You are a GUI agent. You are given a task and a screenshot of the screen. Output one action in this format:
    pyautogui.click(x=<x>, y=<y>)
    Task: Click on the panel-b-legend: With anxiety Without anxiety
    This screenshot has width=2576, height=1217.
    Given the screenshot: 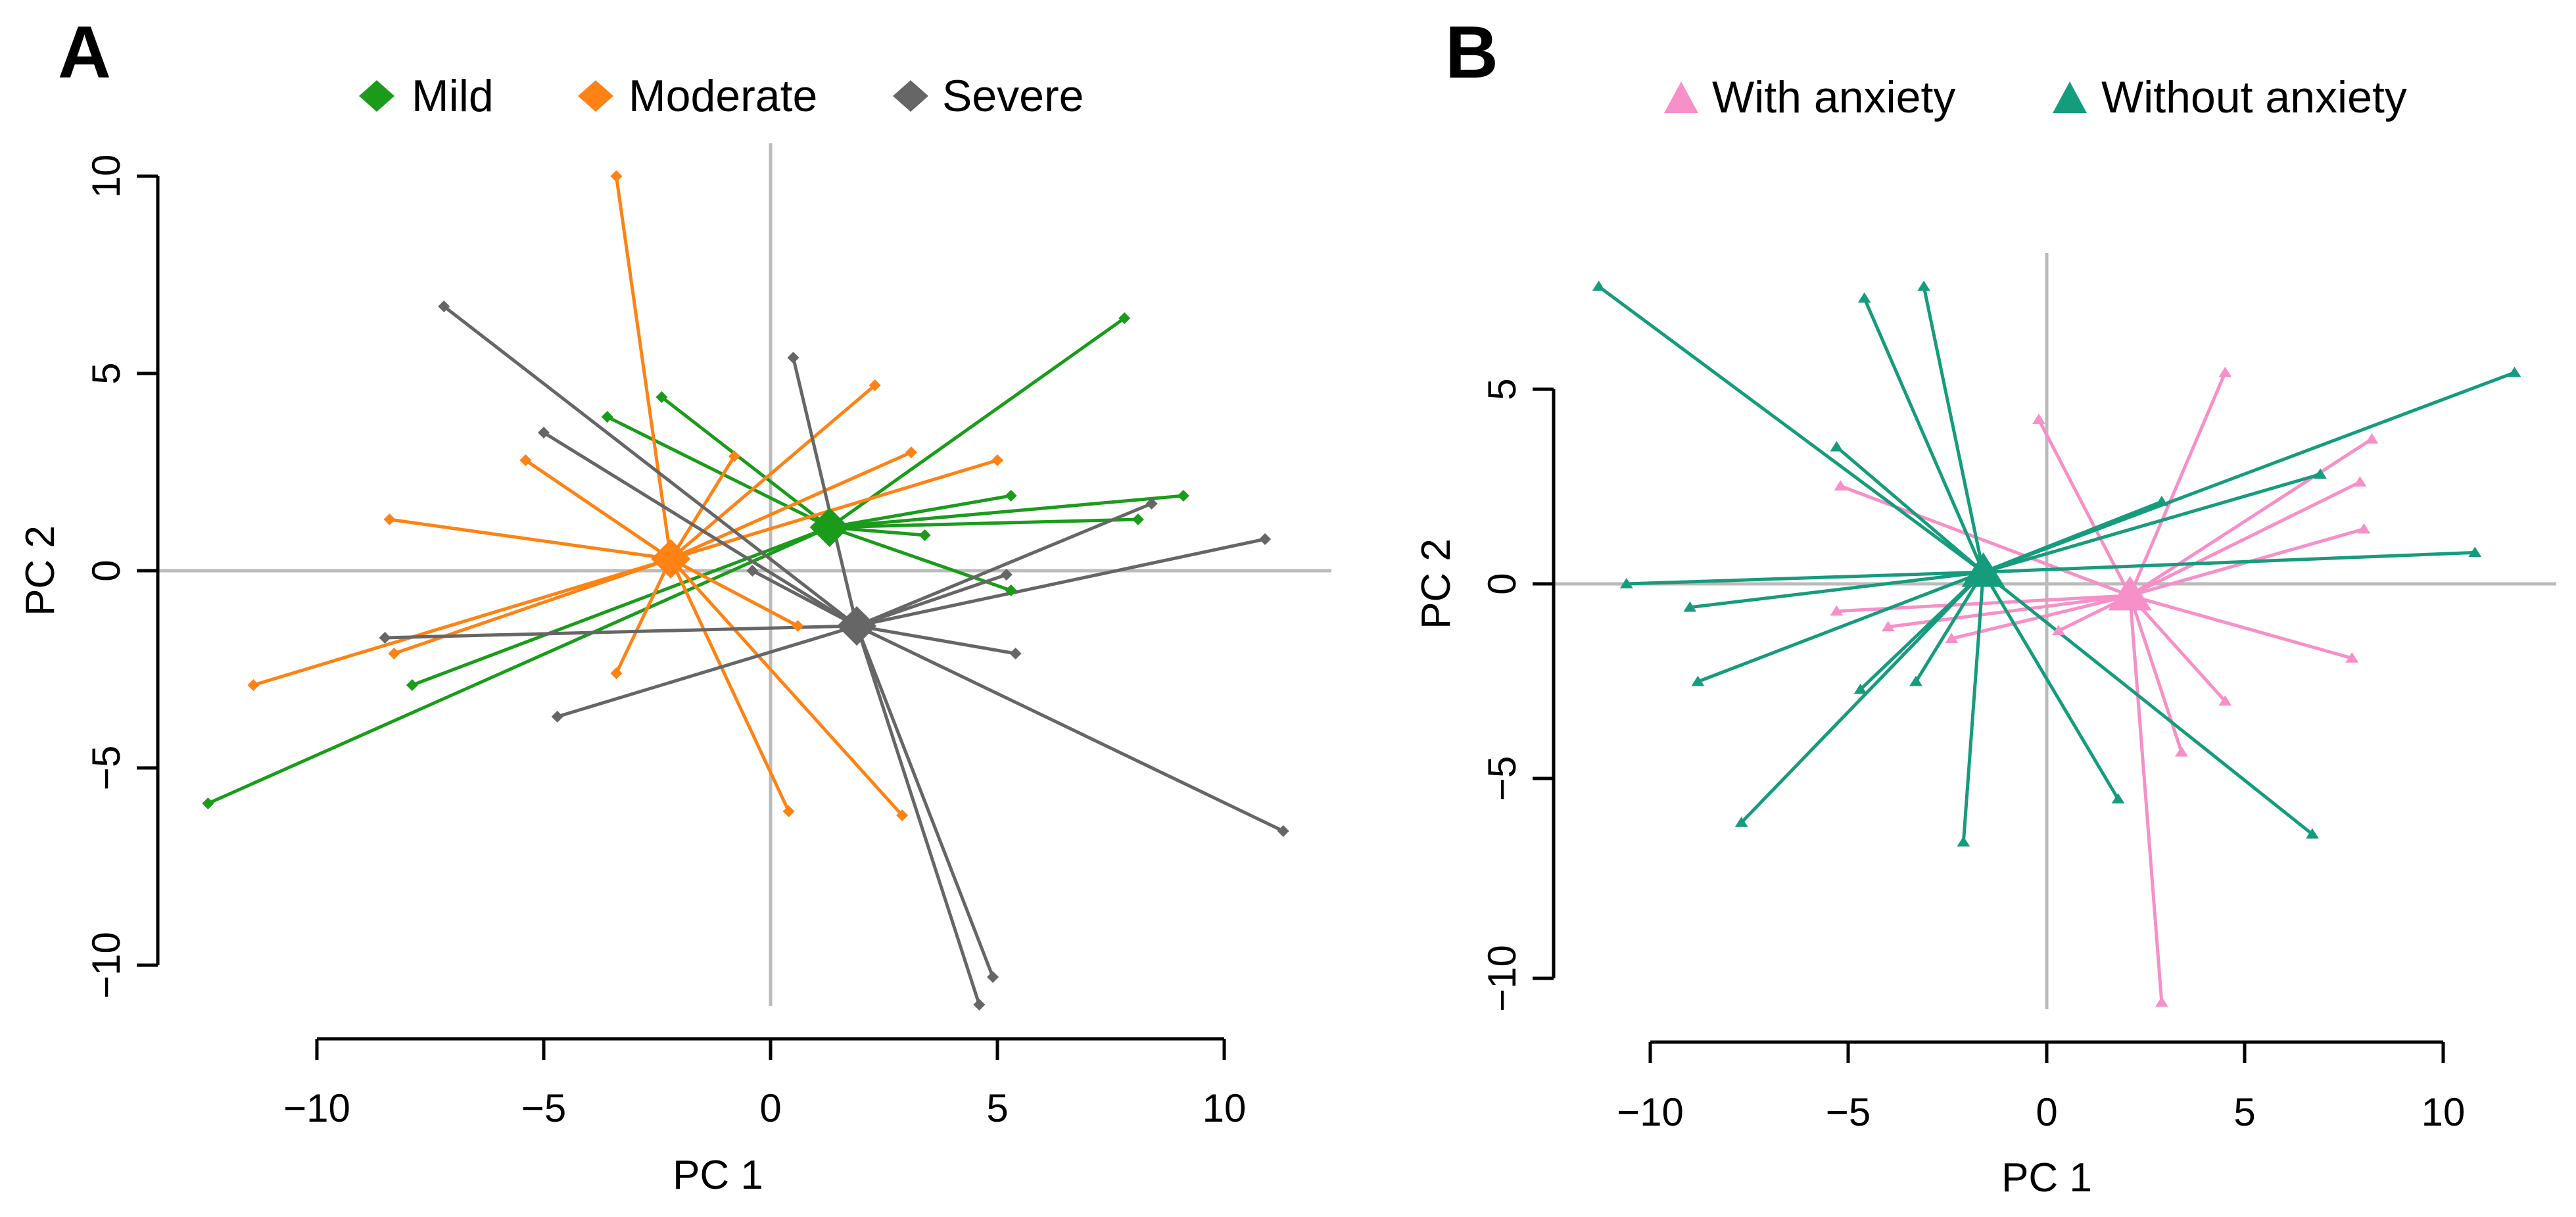 What is the action you would take?
    pyautogui.click(x=2036, y=97)
    